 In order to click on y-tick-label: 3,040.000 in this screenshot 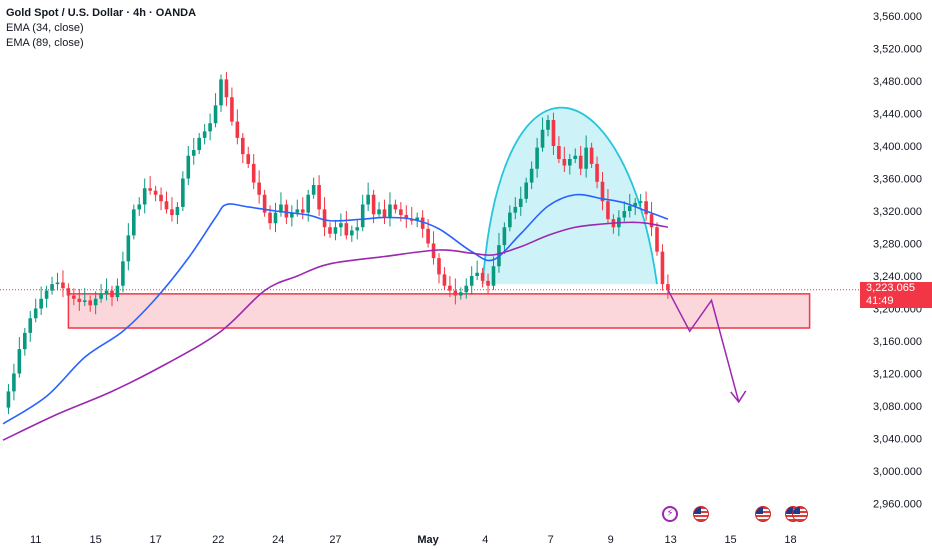, I will do `click(897, 440)`.